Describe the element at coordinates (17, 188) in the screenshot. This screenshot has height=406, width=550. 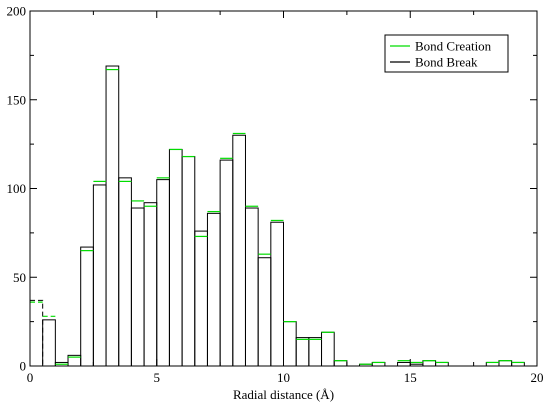
I see `y-tick-label: 100` at that location.